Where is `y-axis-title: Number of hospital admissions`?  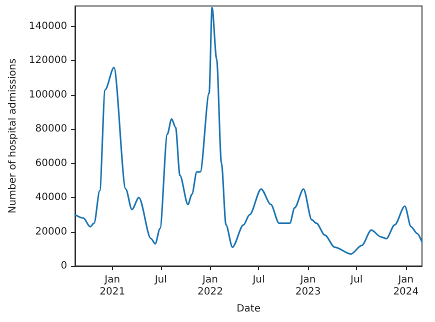
y-axis-title: Number of hospital admissions is located at coordinates (13, 136).